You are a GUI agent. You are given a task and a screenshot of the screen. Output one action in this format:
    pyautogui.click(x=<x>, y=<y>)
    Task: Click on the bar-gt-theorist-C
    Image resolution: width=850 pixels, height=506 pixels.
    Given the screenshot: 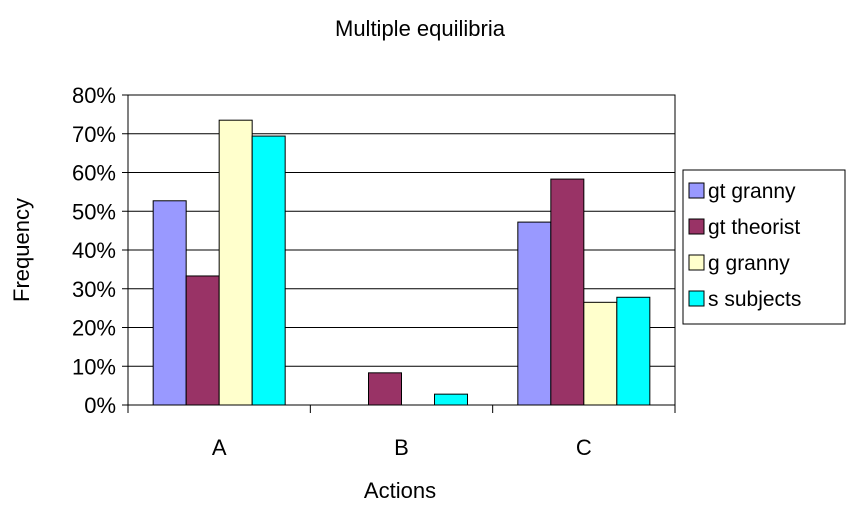 What is the action you would take?
    pyautogui.click(x=567, y=292)
    